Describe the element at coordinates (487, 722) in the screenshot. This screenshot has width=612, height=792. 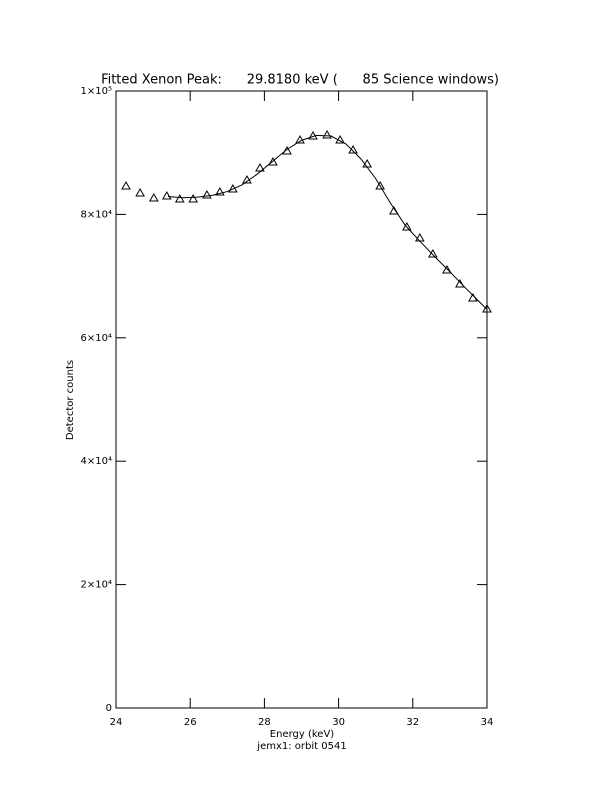
I see `x-tick-label: 34` at that location.